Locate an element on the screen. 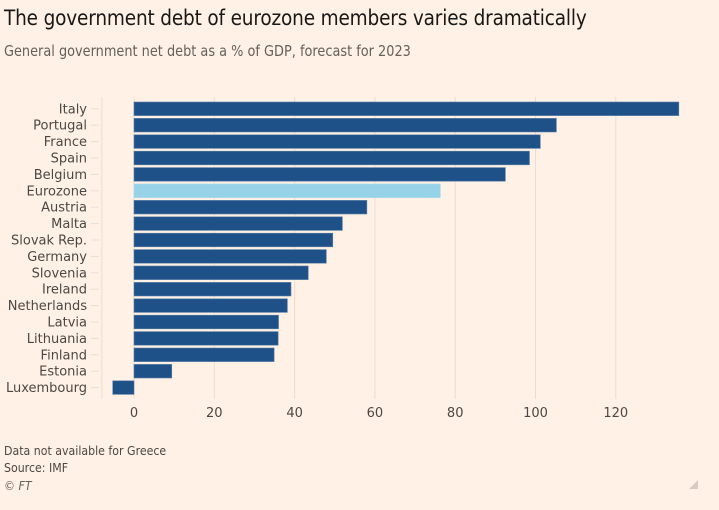  category-label: Lithuania is located at coordinates (57, 339).